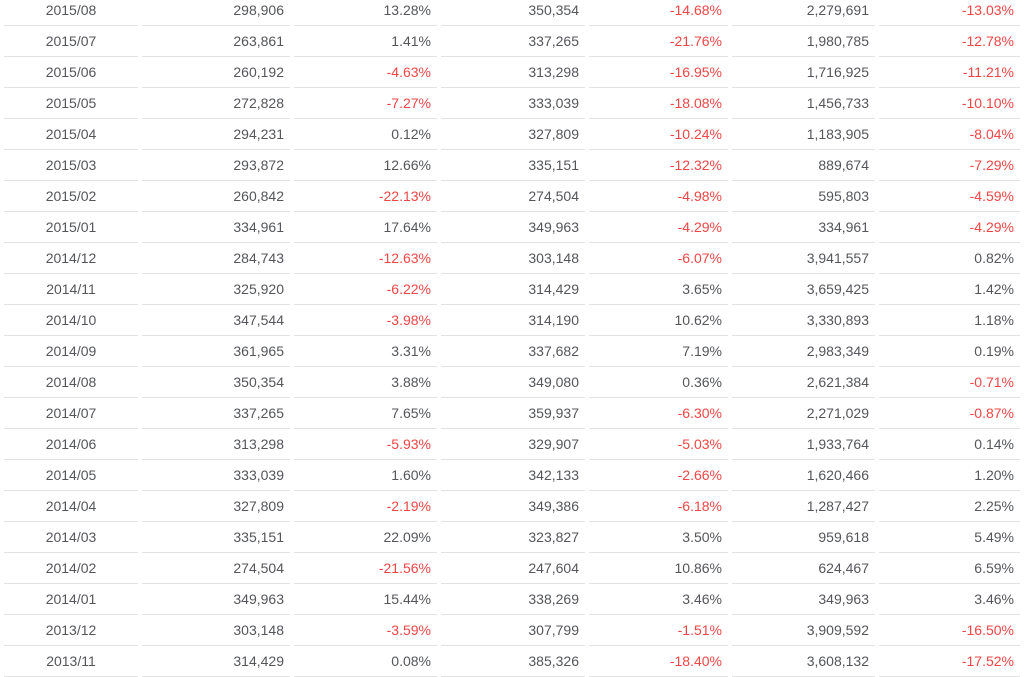  Describe the element at coordinates (949, 289) in the screenshot. I see `percent-cell: 1.42%` at that location.